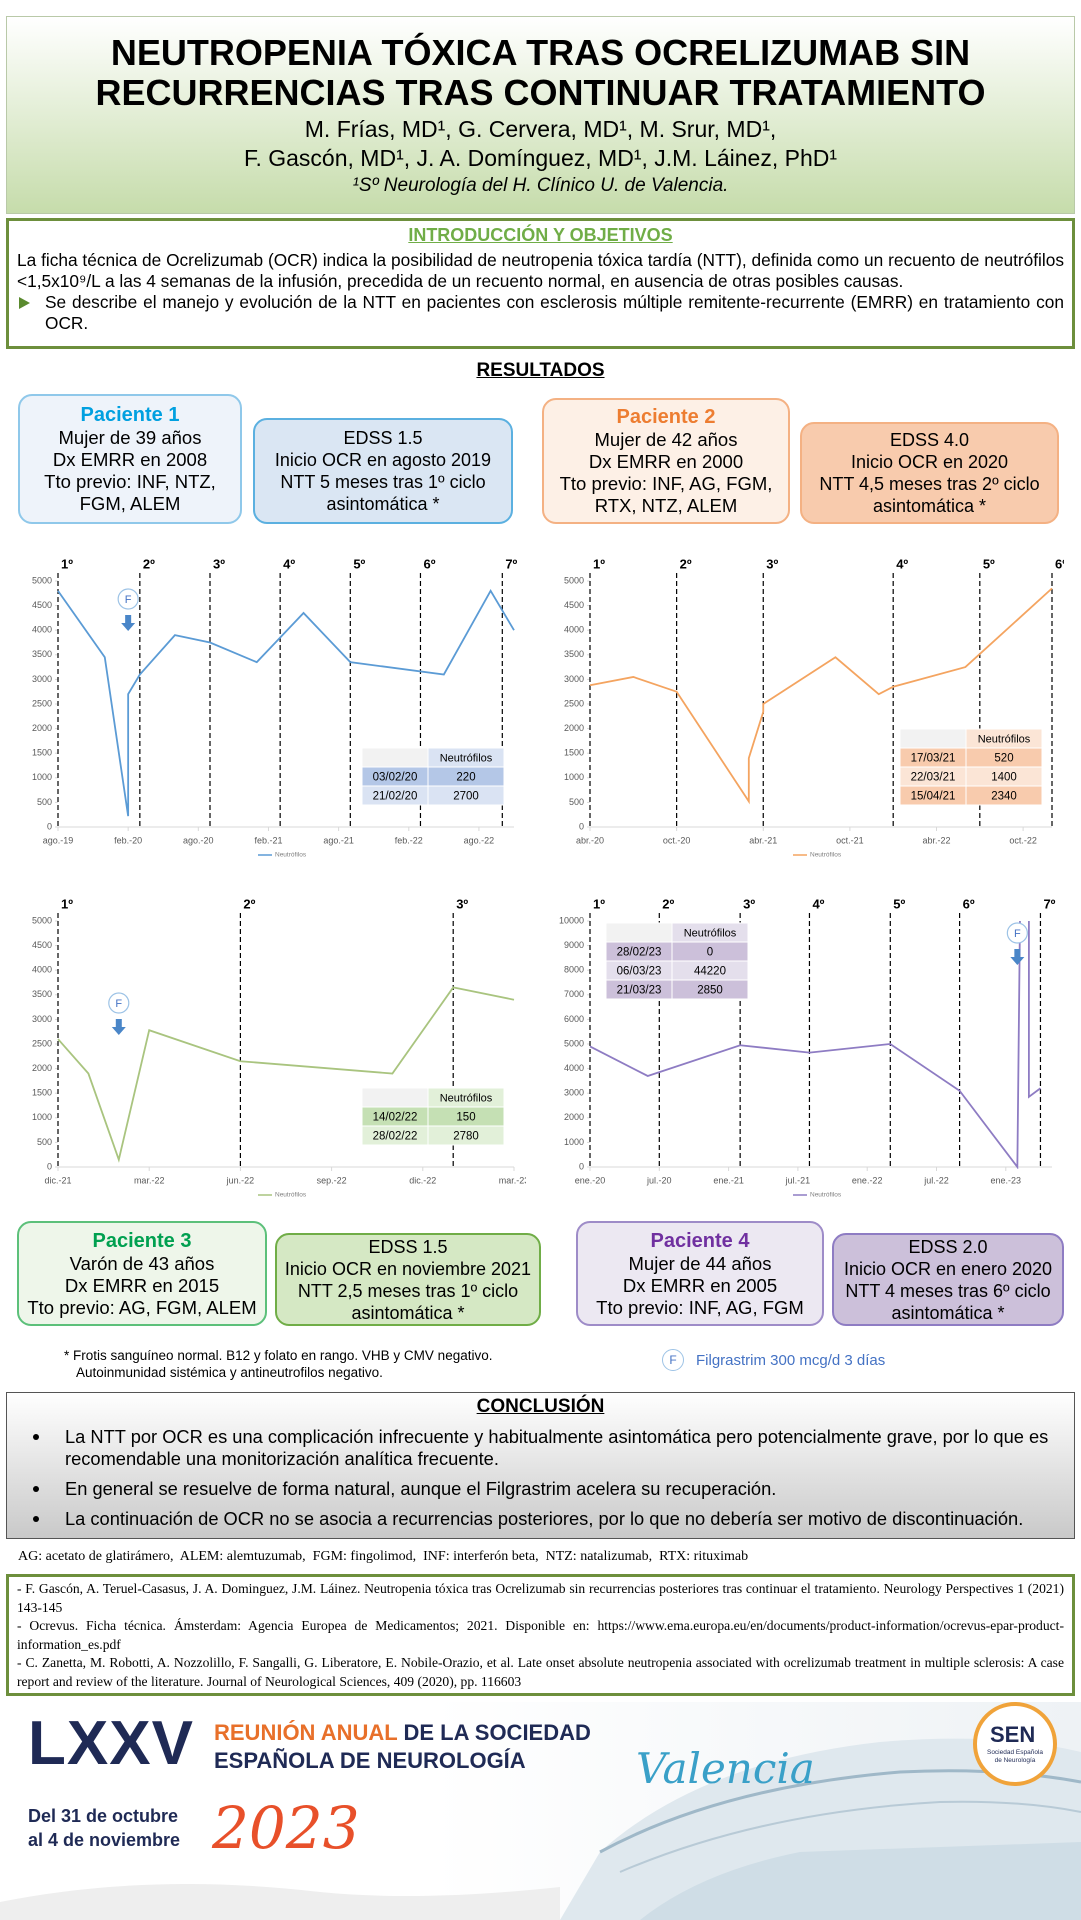  What do you see at coordinates (402, 1733) in the screenshot?
I see `congress-name: REUNIÓN ANUAL DE LA SOCIEDAD` at bounding box center [402, 1733].